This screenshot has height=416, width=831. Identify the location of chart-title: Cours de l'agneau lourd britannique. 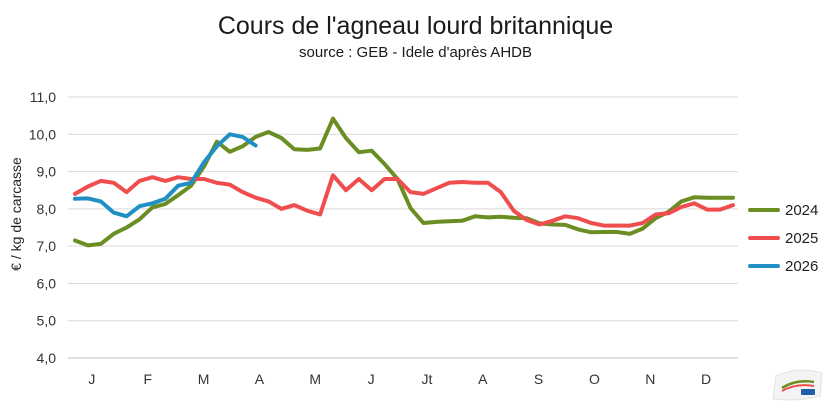
(415, 26).